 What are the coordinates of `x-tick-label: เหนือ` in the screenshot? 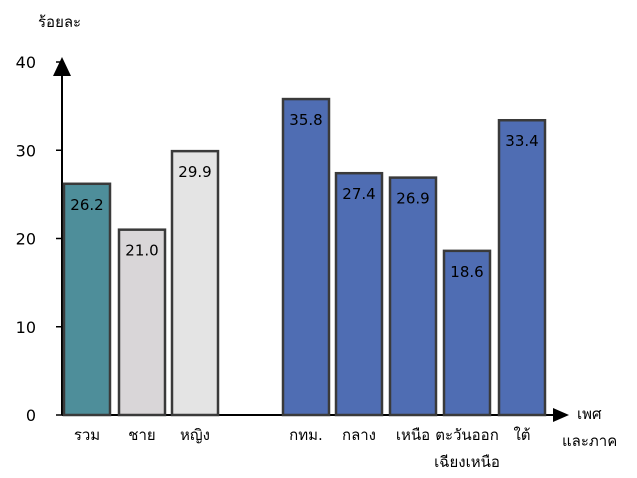 It's located at (413, 435).